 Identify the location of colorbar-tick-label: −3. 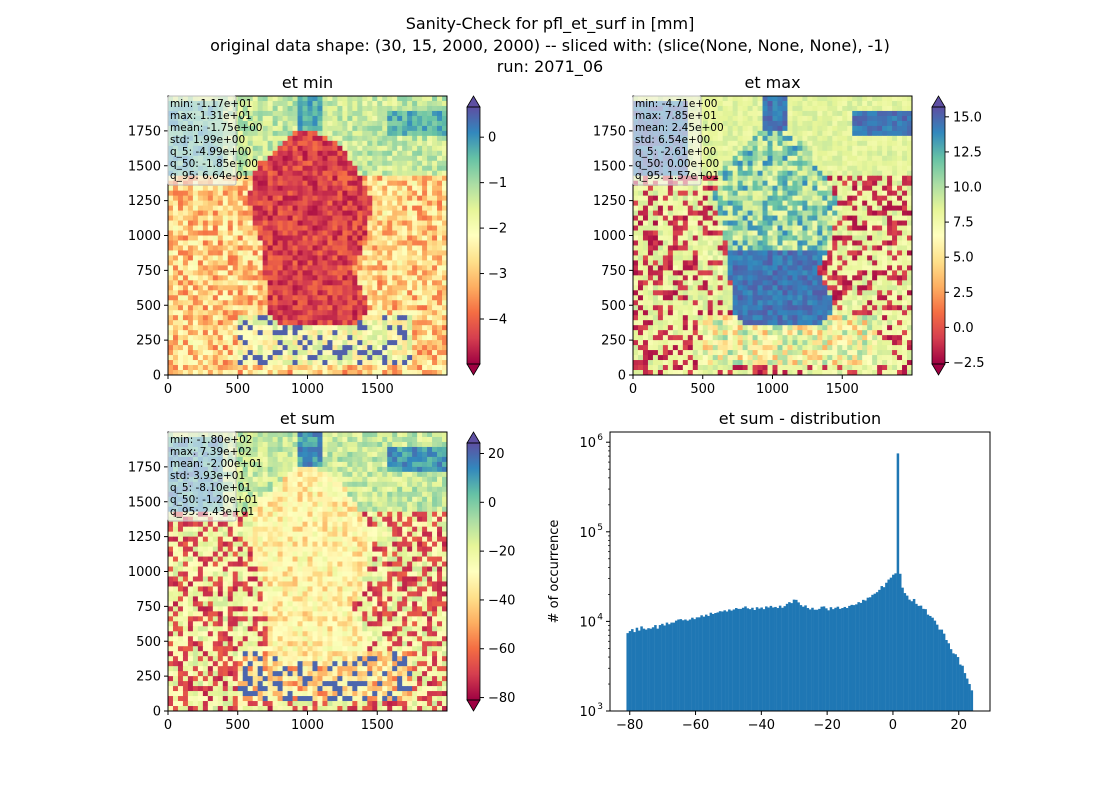
(497, 274).